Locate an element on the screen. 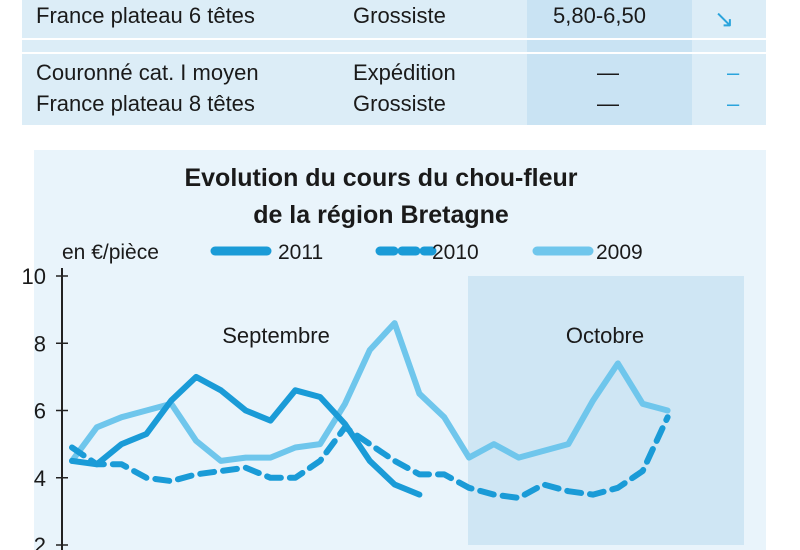 Image resolution: width=800 pixels, height=550 pixels. series-line-2011 is located at coordinates (246, 435).